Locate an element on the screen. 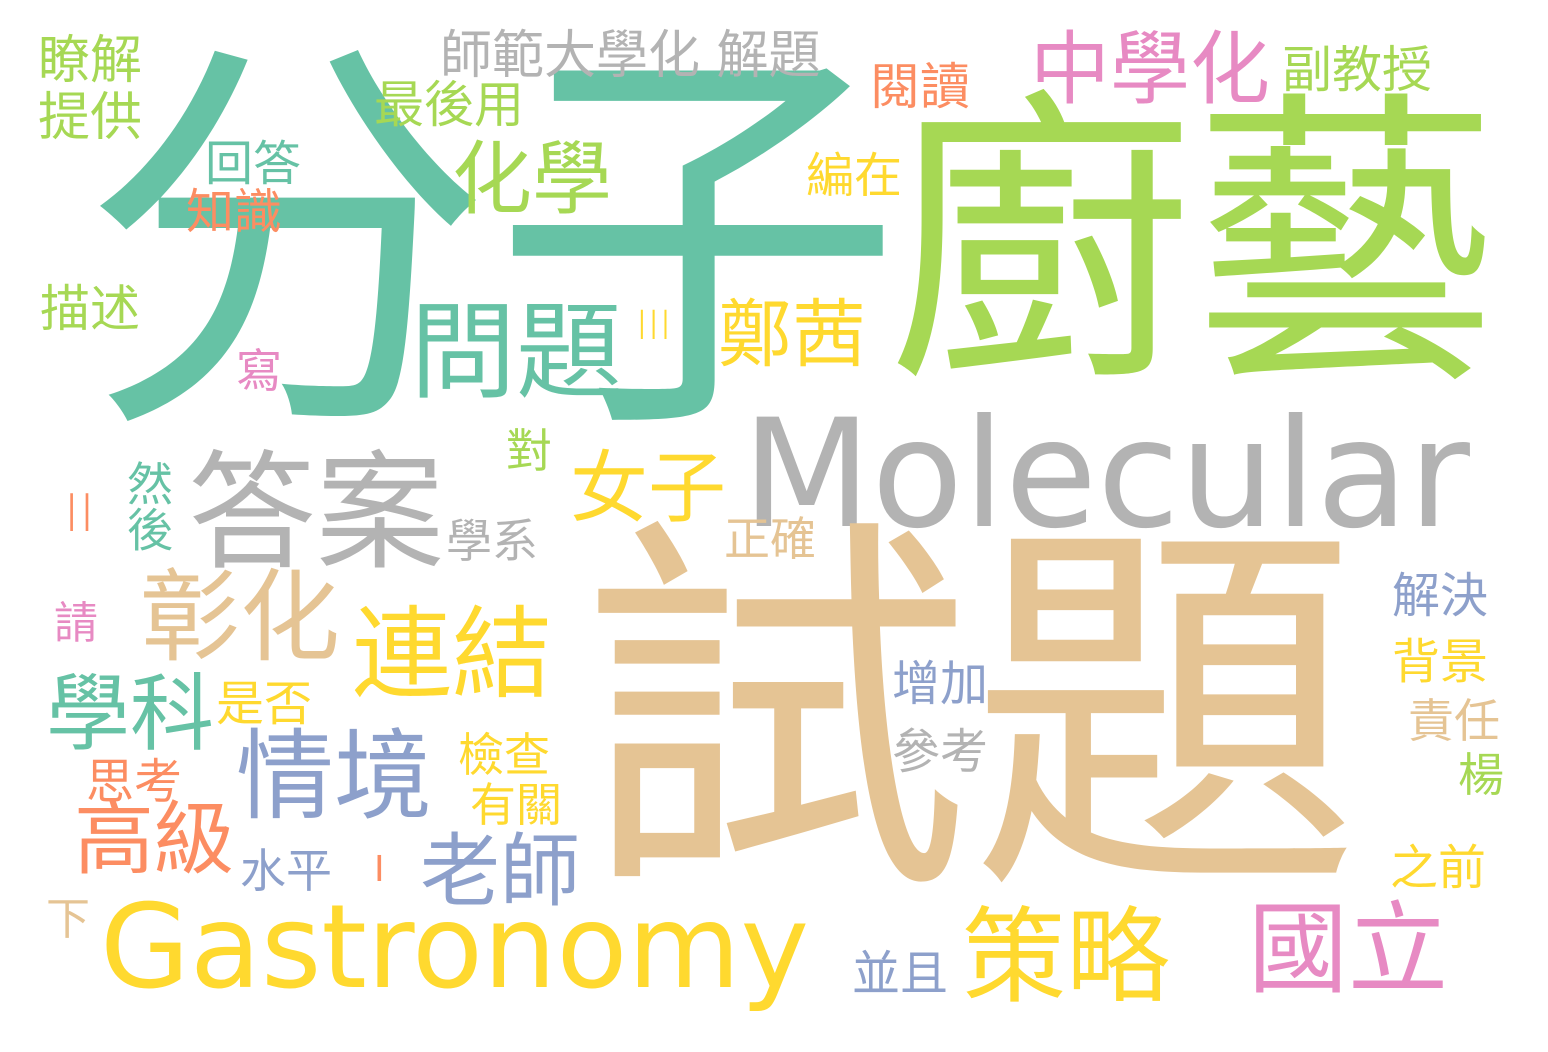 The height and width of the screenshot is (1052, 1548). word-bar3: III is located at coordinates (654, 326).